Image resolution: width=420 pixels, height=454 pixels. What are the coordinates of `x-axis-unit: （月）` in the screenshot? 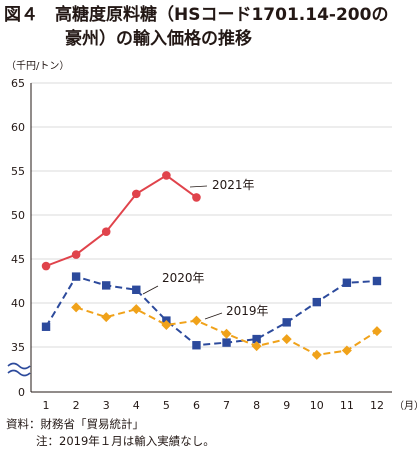 It's located at (407, 406).